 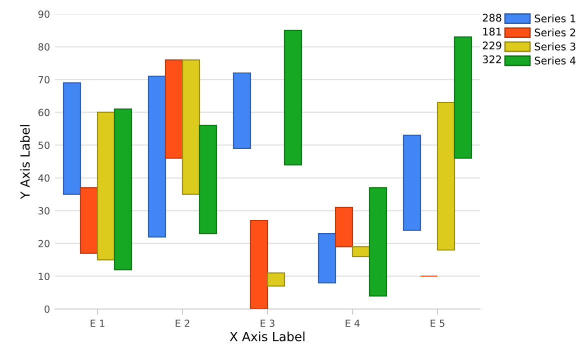 I want to click on legend-label: Series 3, so click(x=555, y=46).